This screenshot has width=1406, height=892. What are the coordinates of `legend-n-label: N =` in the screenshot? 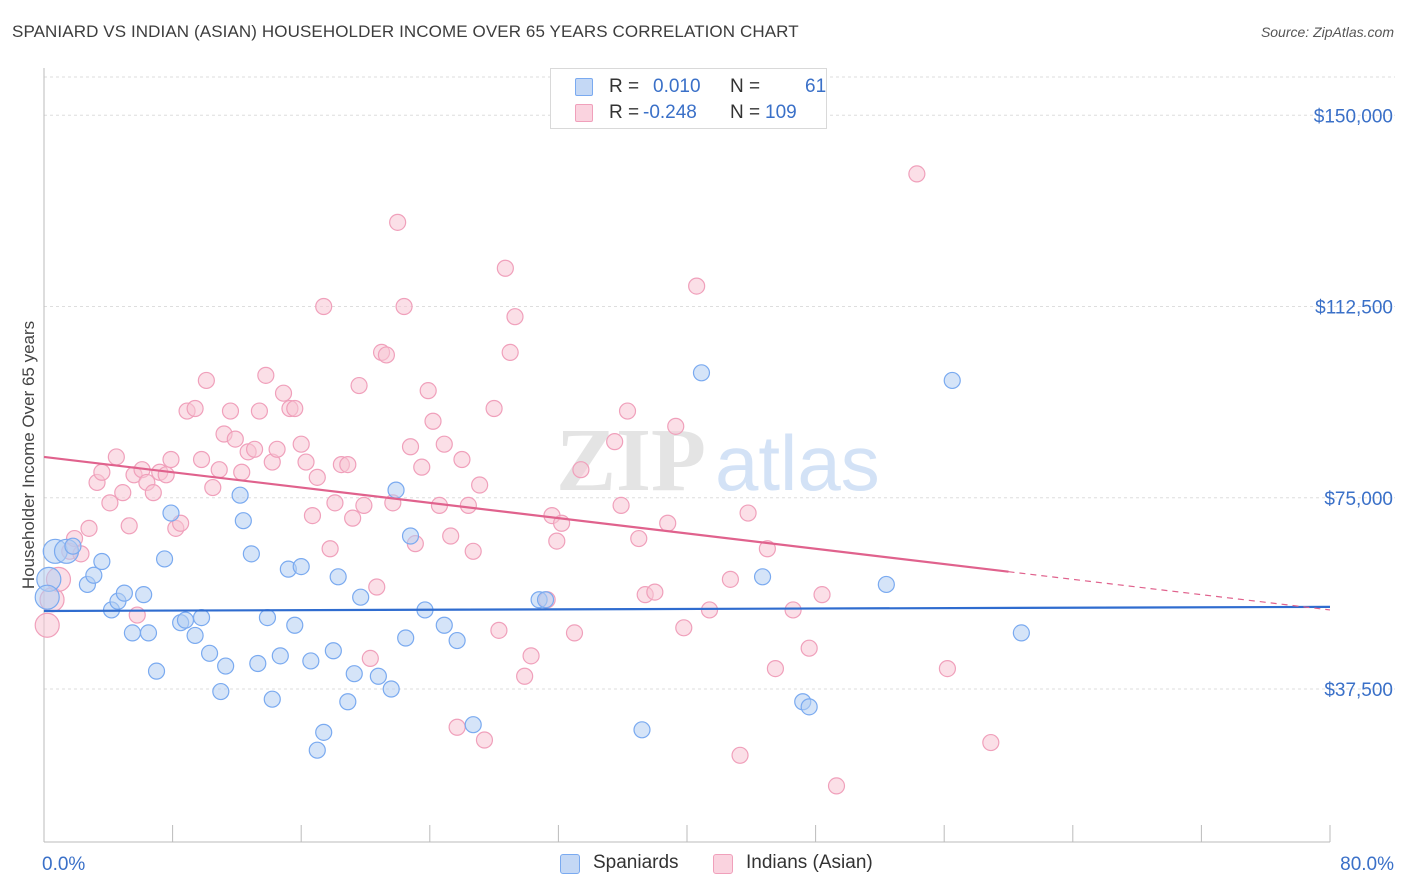 It's located at (745, 86).